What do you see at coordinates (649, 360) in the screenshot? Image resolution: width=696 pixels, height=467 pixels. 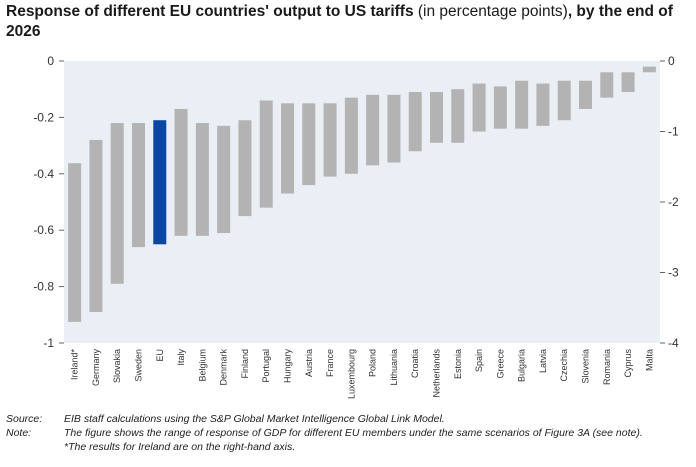 I see `category-label: Malta` at bounding box center [649, 360].